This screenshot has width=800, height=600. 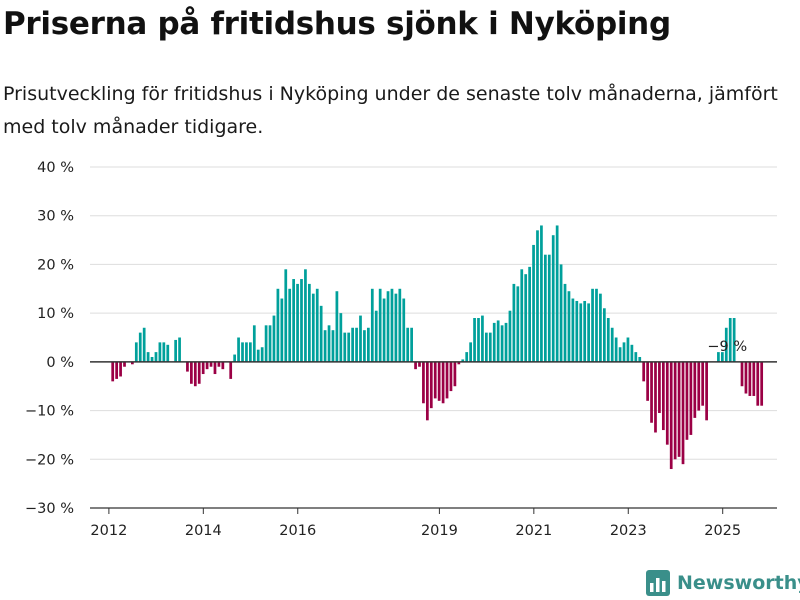 What do you see at coordinates (628, 531) in the screenshot?
I see `x-tick-label: 2023` at bounding box center [628, 531].